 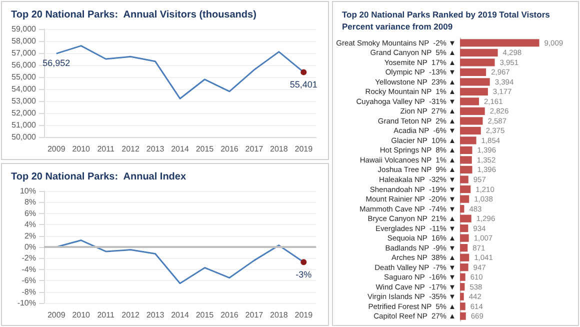 What do you see at coordinates (30, 202) in the screenshot?
I see `y-tick-label: 8%` at bounding box center [30, 202].